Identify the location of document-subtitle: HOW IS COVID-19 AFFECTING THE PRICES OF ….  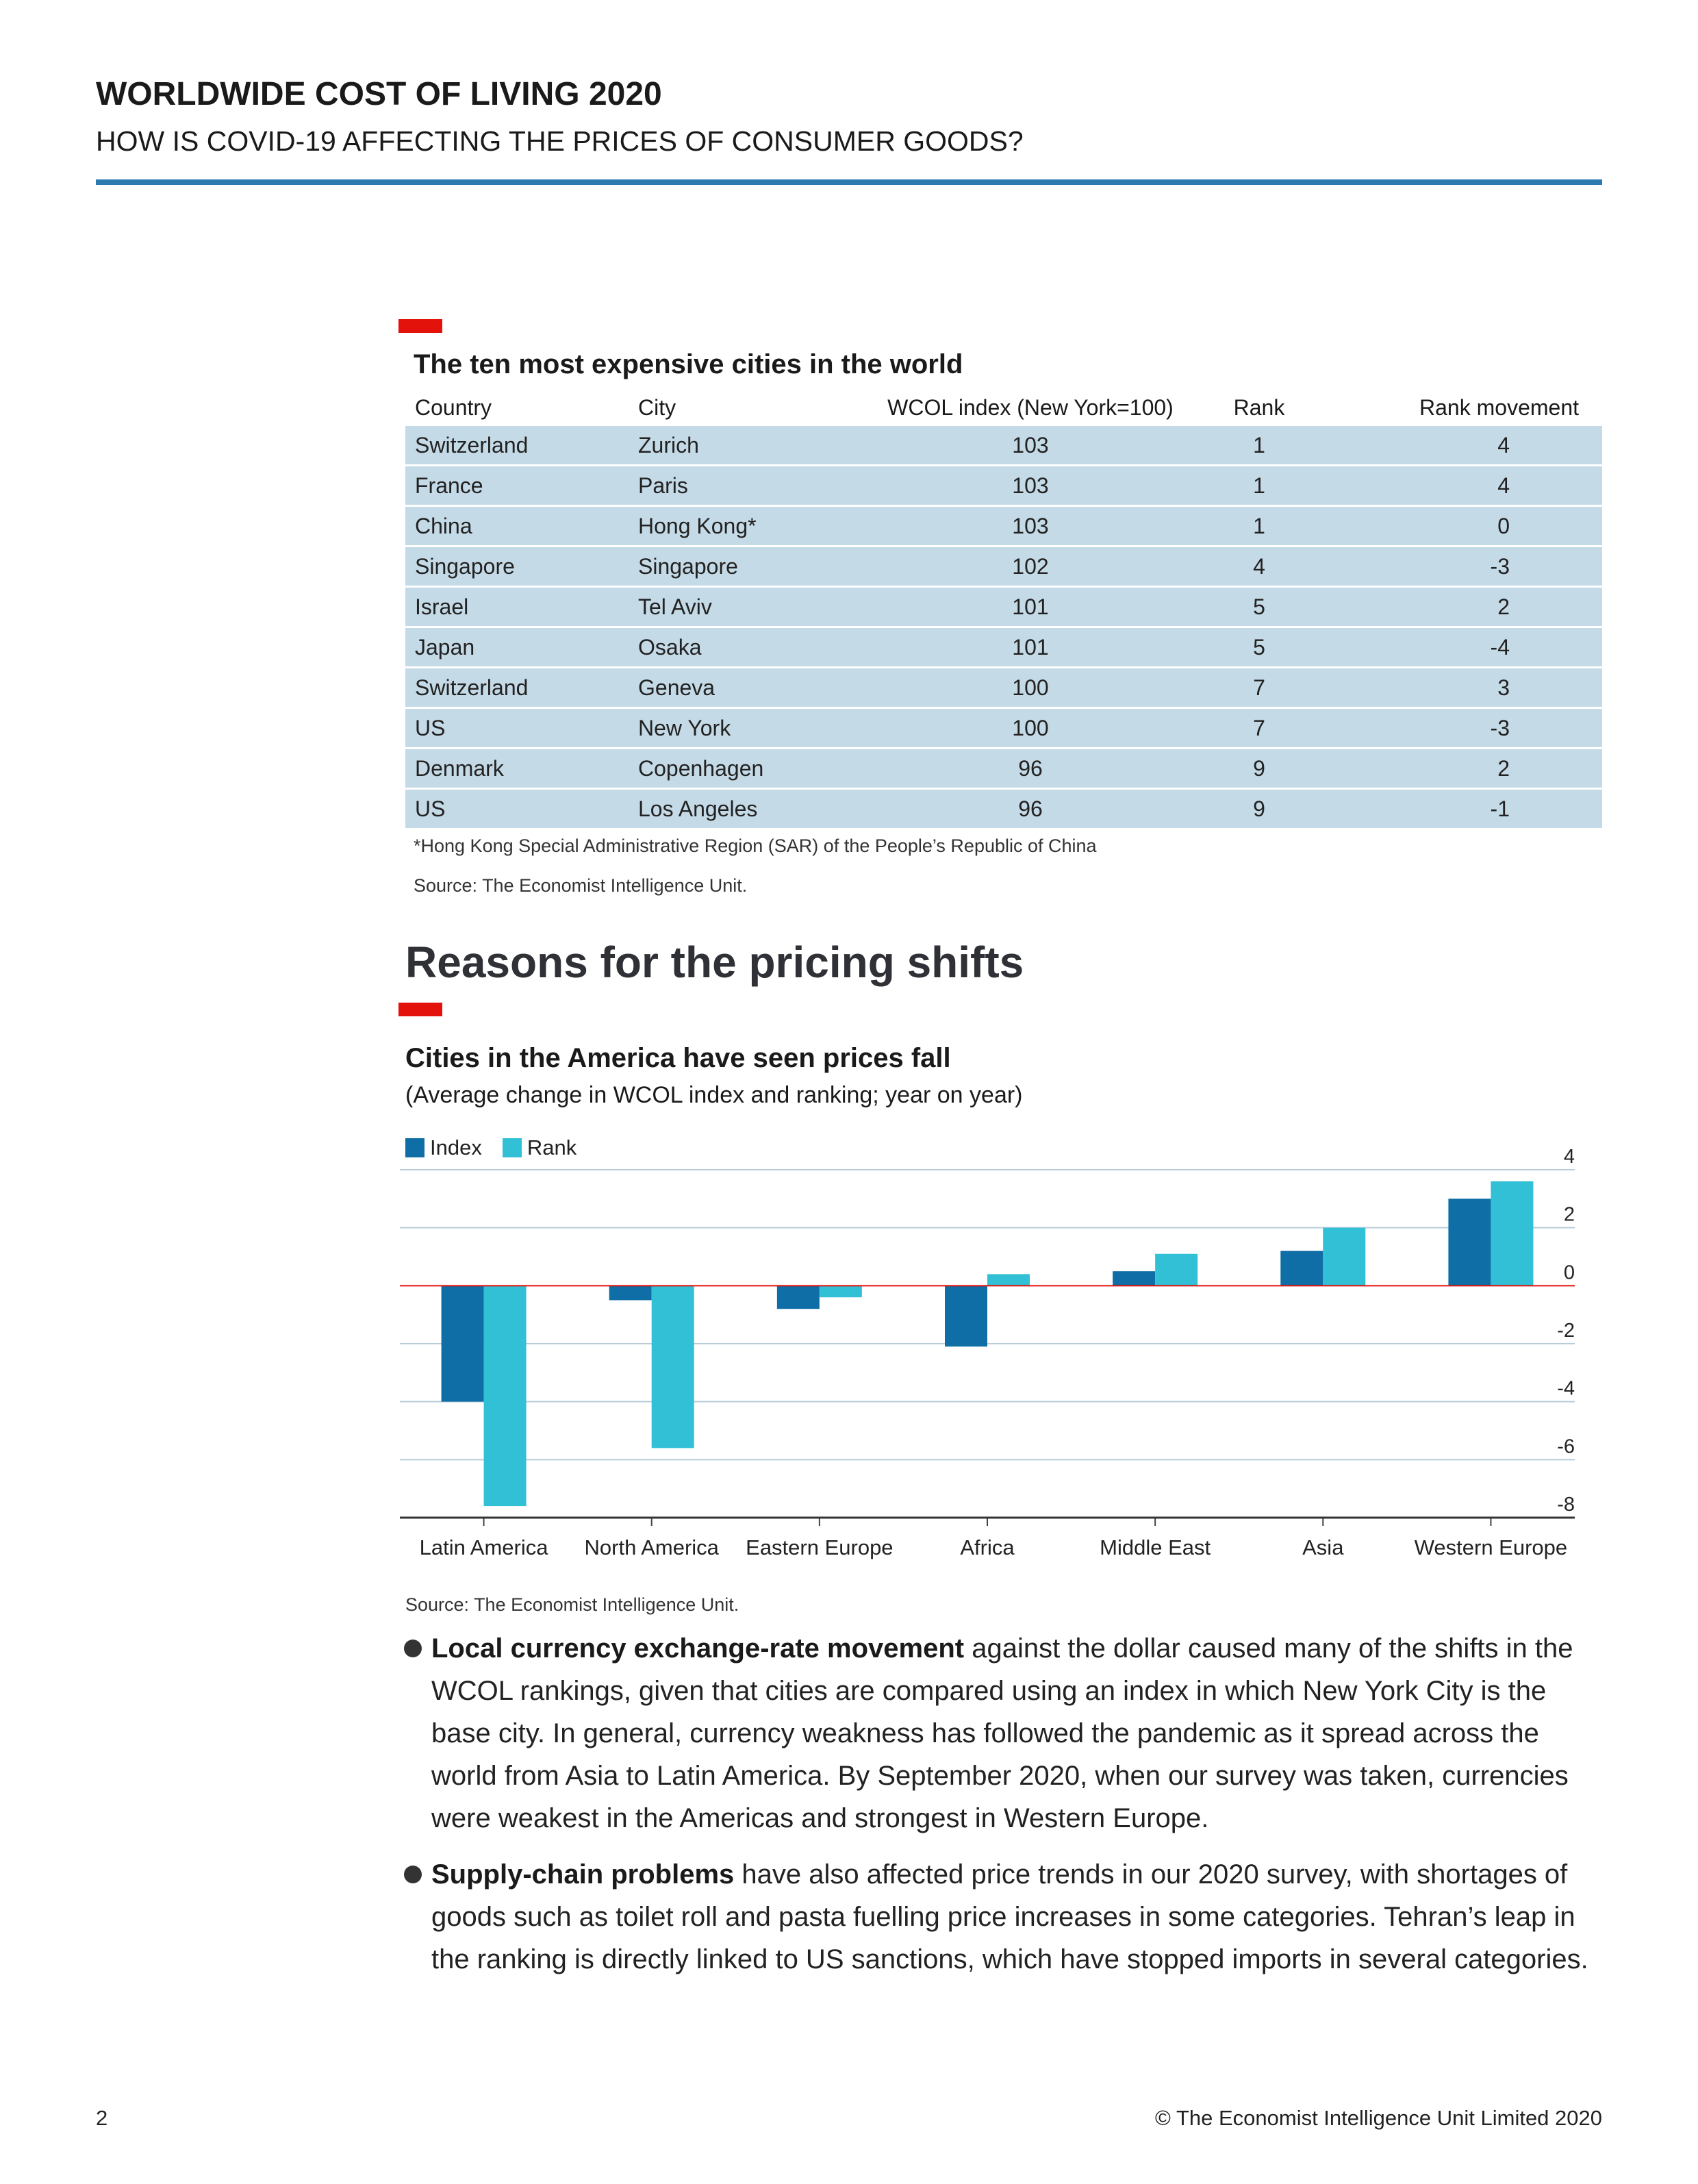
(560, 141).